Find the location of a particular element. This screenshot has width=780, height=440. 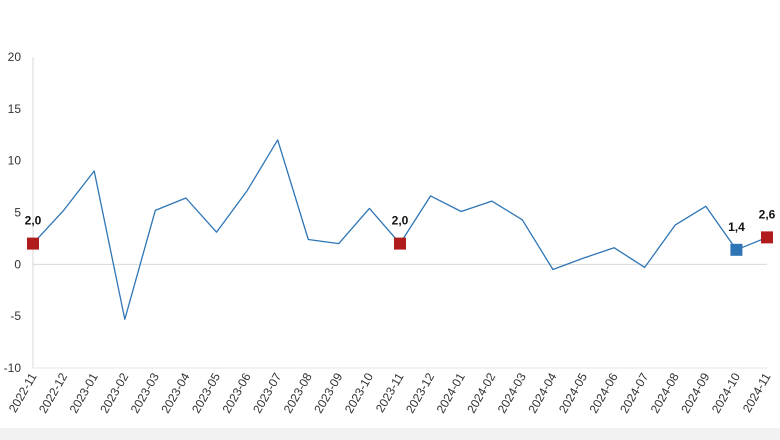

x-tick-label: 2024-06 is located at coordinates (604, 392).